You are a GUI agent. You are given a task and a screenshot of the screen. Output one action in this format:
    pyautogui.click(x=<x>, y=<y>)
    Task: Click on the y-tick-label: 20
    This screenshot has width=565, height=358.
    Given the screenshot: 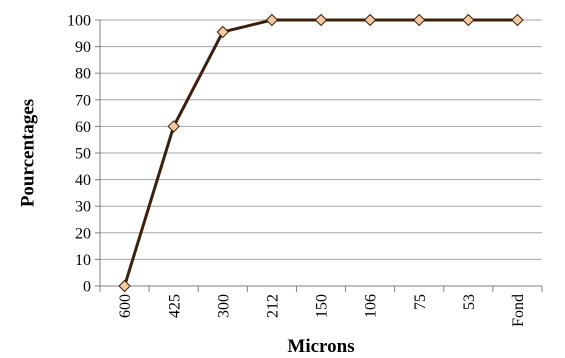 What is the action you would take?
    pyautogui.click(x=83, y=233)
    